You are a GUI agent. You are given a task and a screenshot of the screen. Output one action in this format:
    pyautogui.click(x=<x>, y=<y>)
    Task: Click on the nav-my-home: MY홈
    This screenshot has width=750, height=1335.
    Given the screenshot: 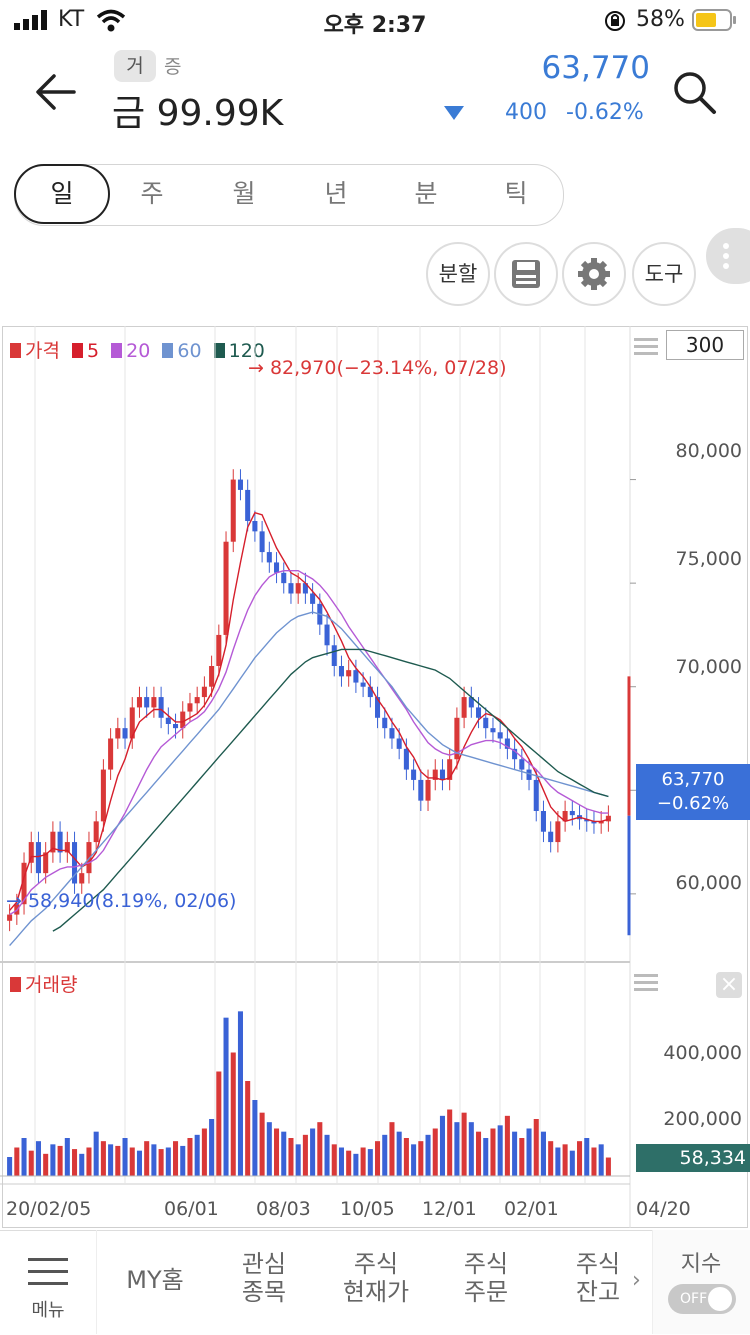 What is the action you would take?
    pyautogui.click(x=155, y=1280)
    